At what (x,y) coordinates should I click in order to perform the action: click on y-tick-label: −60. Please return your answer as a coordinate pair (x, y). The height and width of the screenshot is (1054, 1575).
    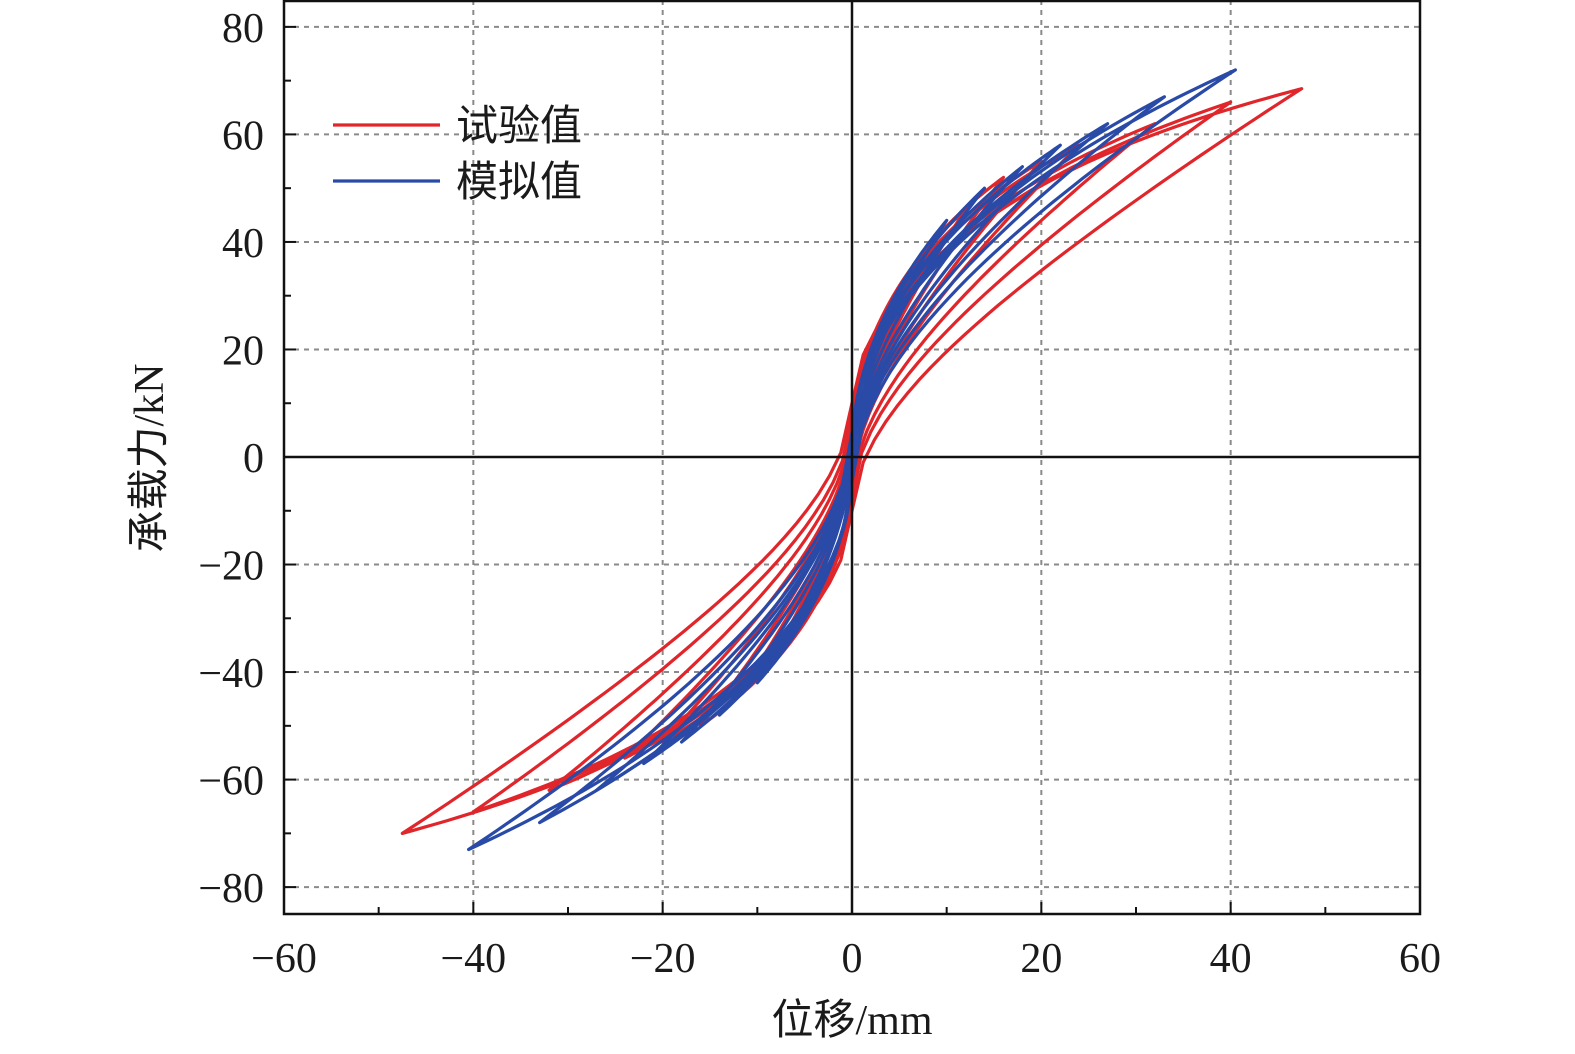
    Looking at the image, I should click on (231, 782).